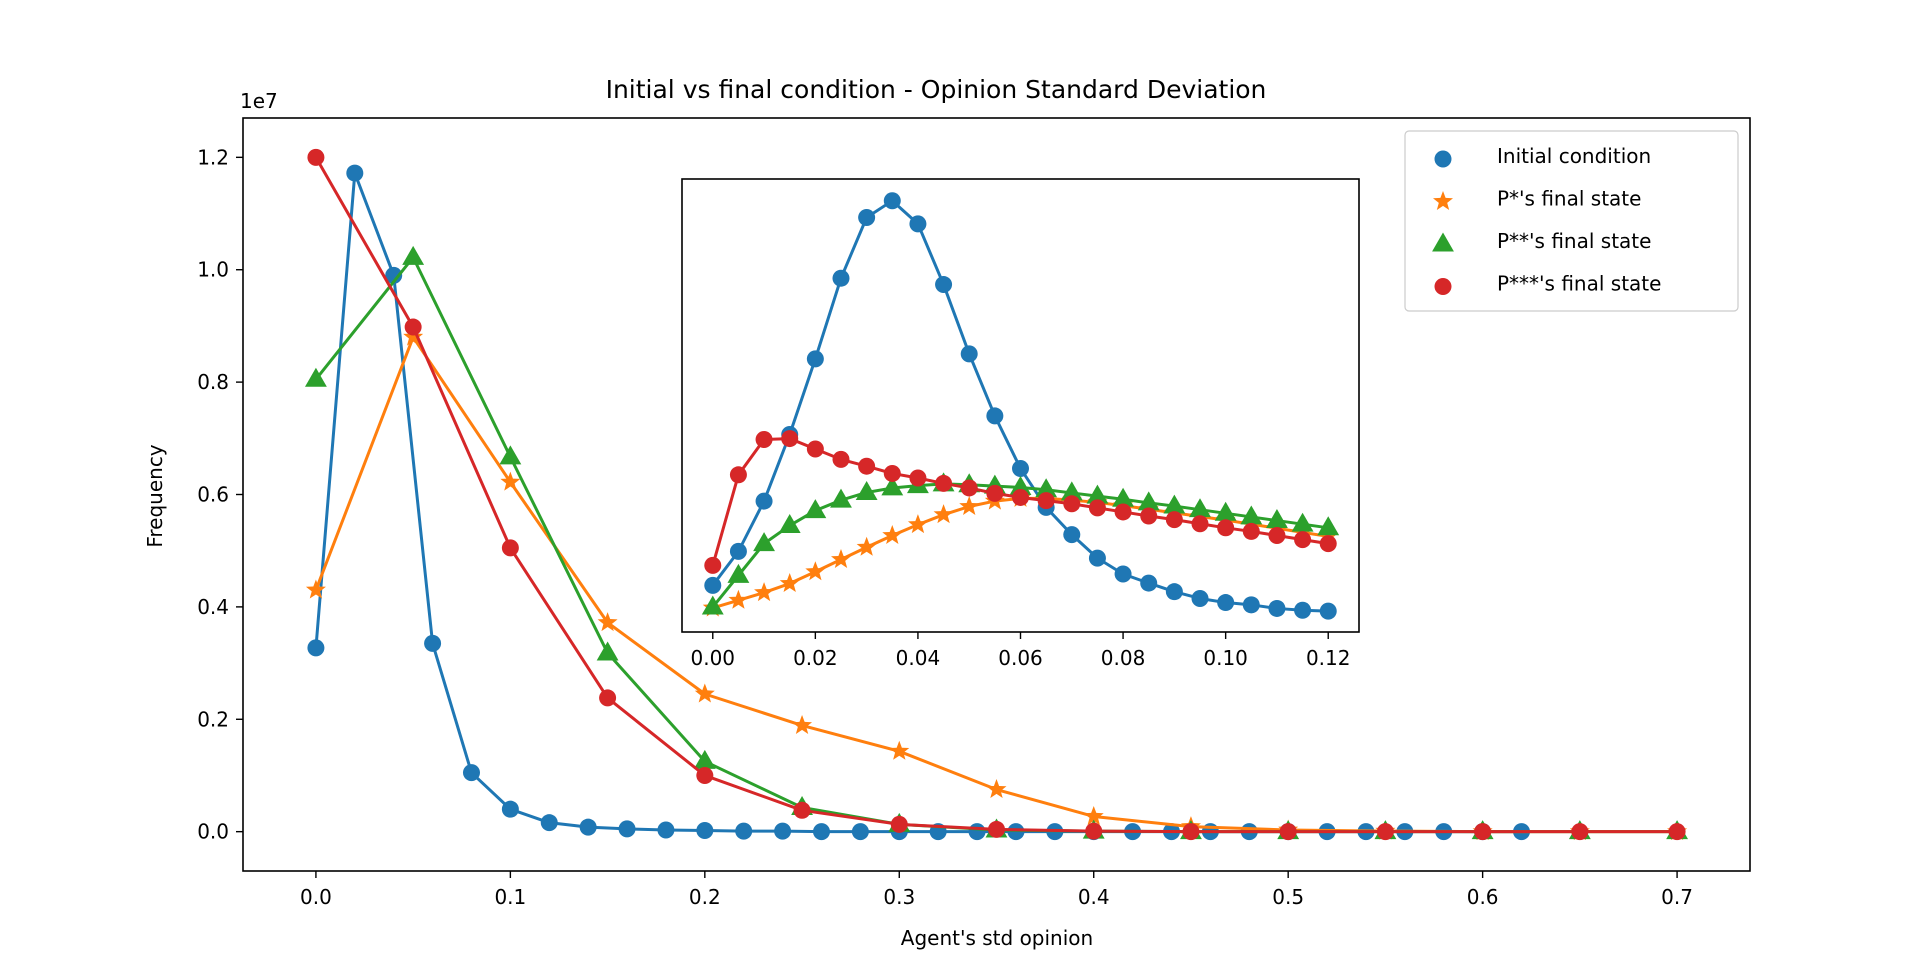 This screenshot has width=1920, height=966. I want to click on y-tick-label: 0.8, so click(213, 382).